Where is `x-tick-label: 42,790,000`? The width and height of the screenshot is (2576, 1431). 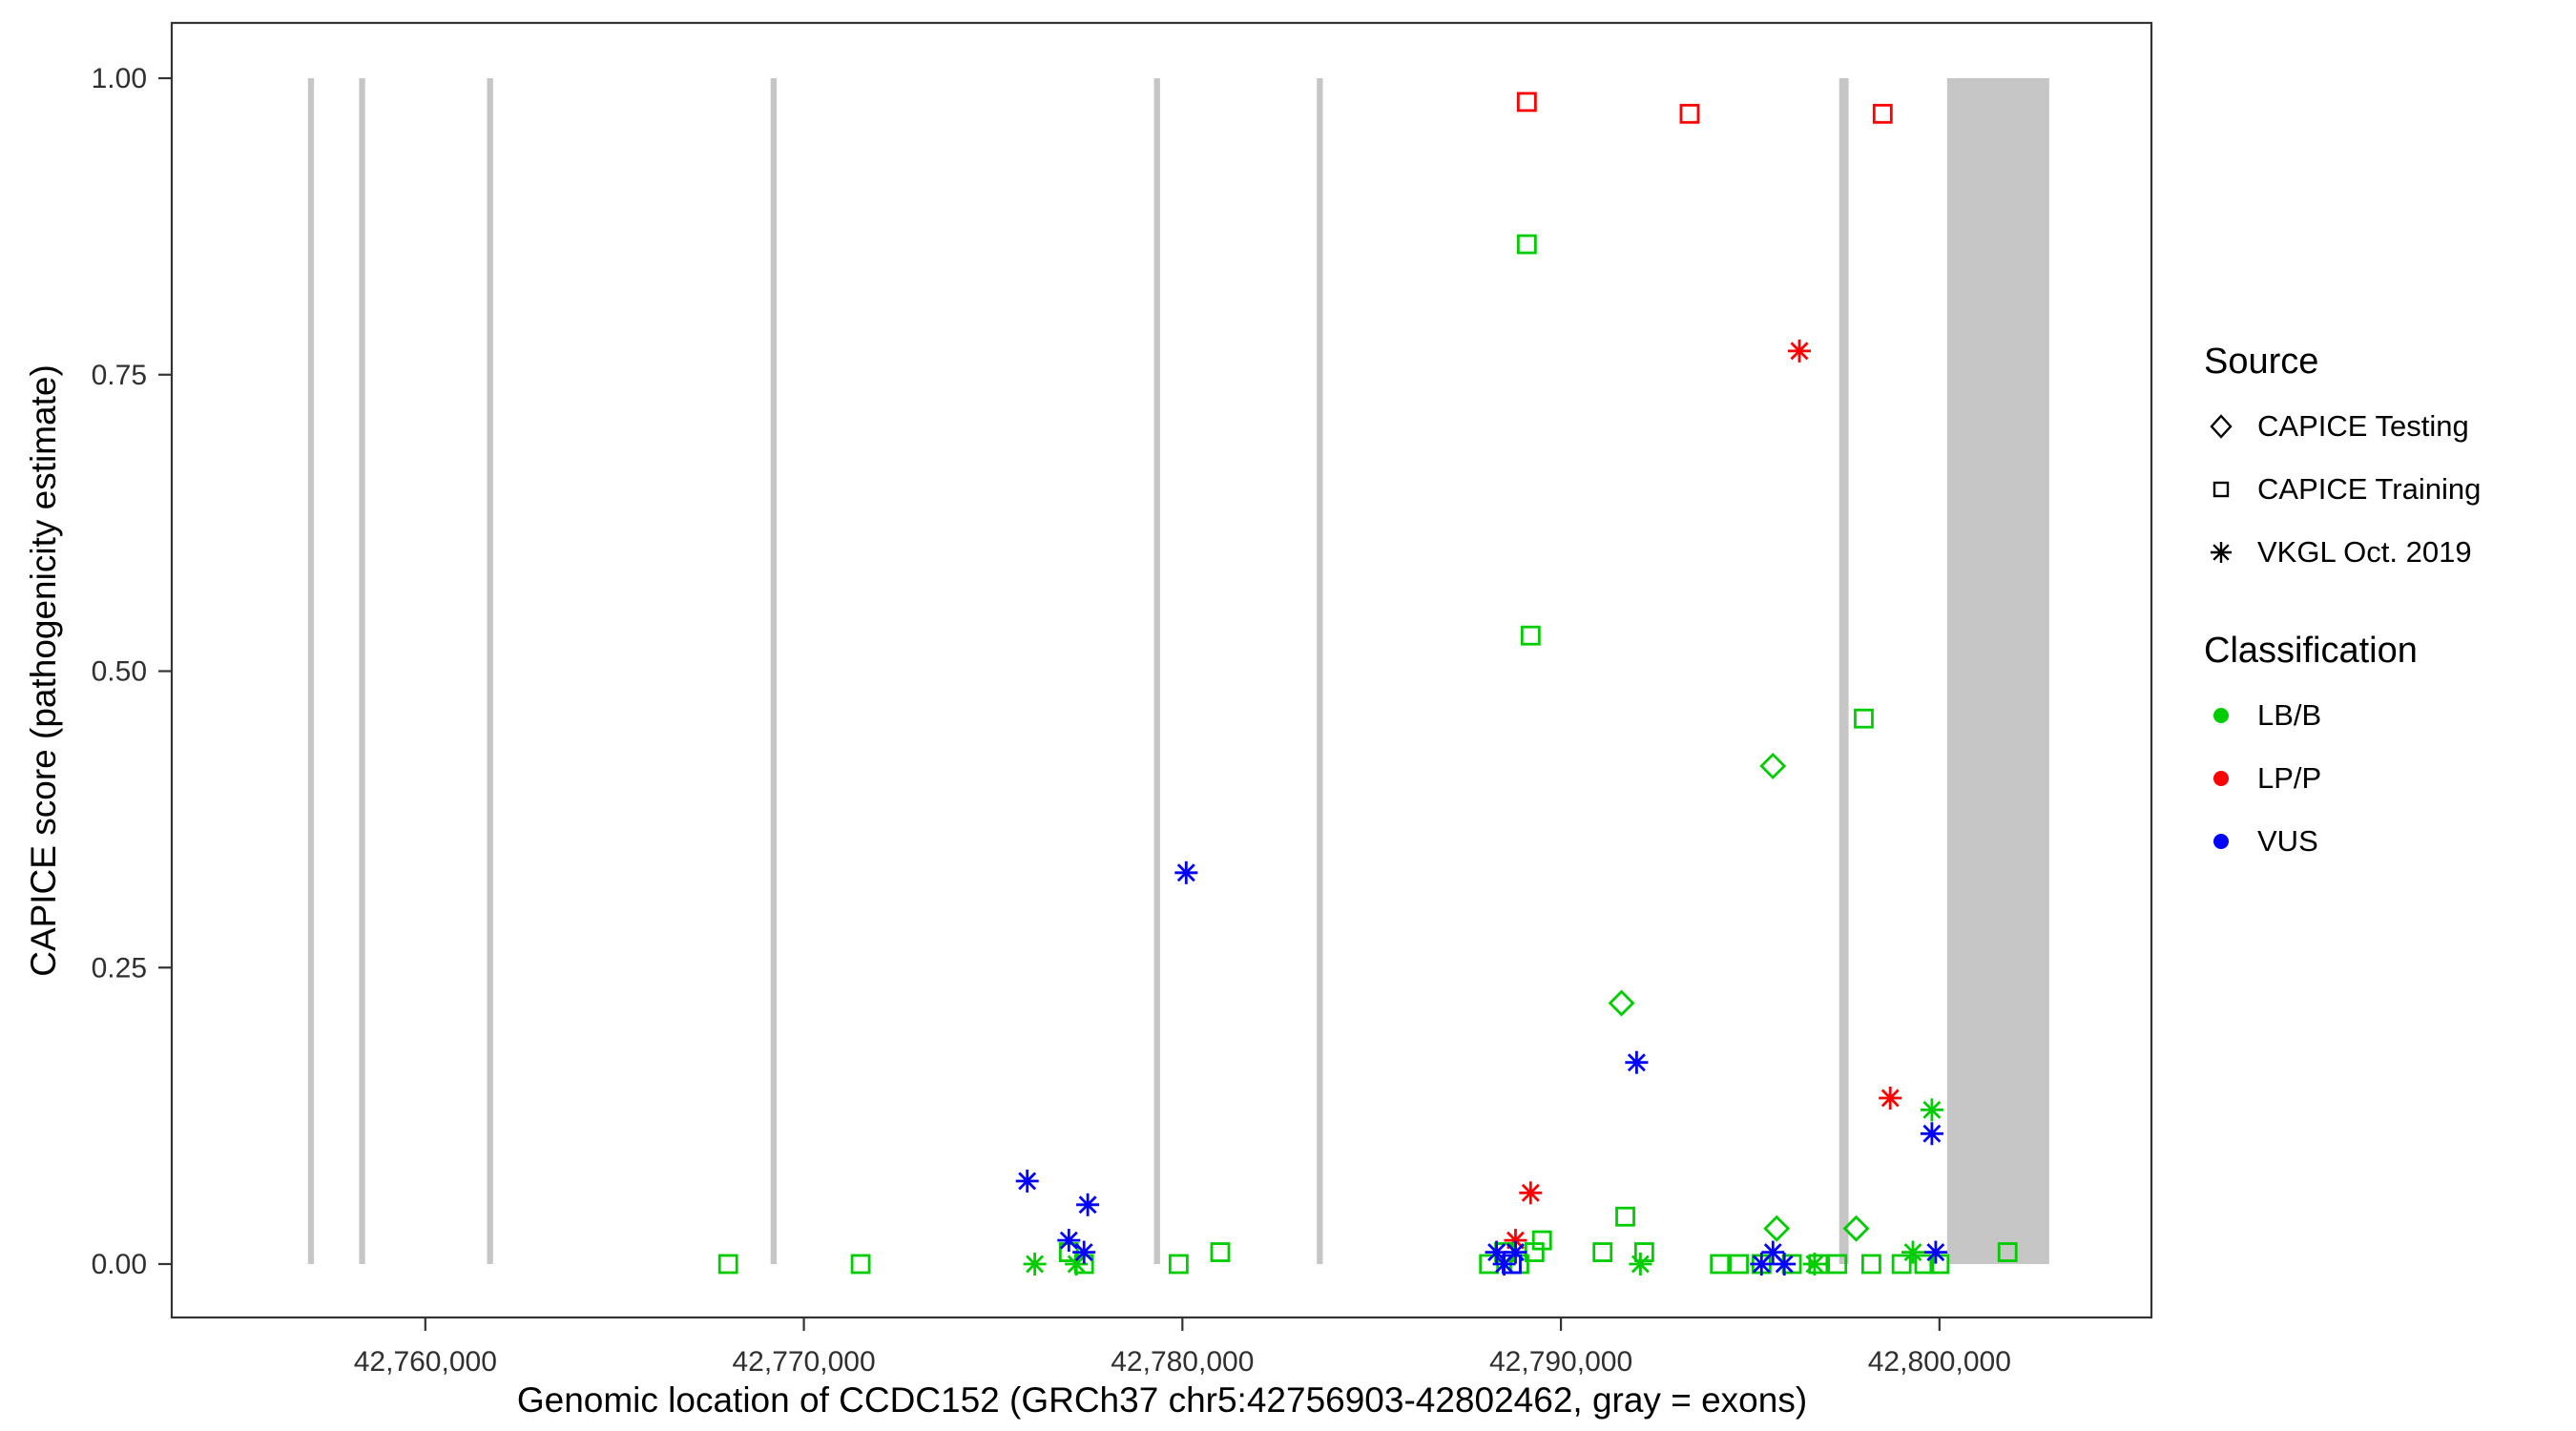 x-tick-label: 42,790,000 is located at coordinates (1560, 1362).